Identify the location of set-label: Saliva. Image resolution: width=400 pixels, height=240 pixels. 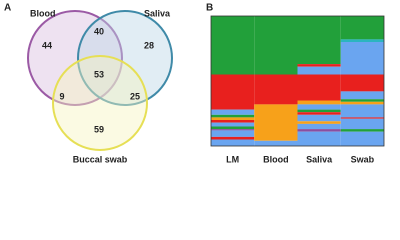
(157, 13).